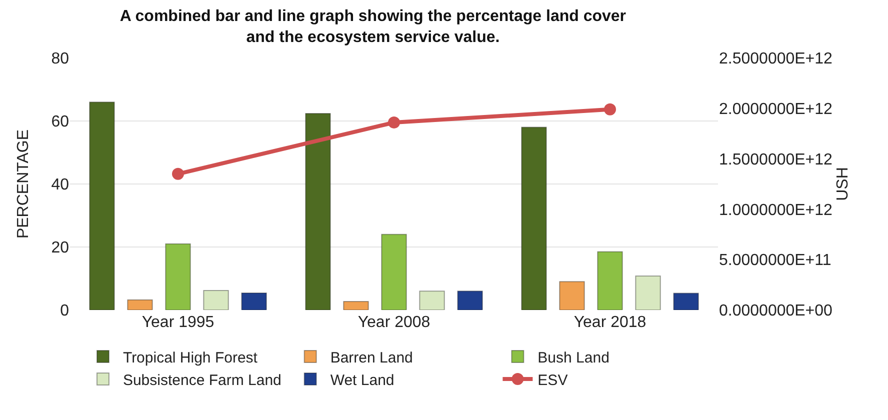 The width and height of the screenshot is (888, 420). Describe the element at coordinates (65, 311) in the screenshot. I see `y-tick-label: 0` at that location.